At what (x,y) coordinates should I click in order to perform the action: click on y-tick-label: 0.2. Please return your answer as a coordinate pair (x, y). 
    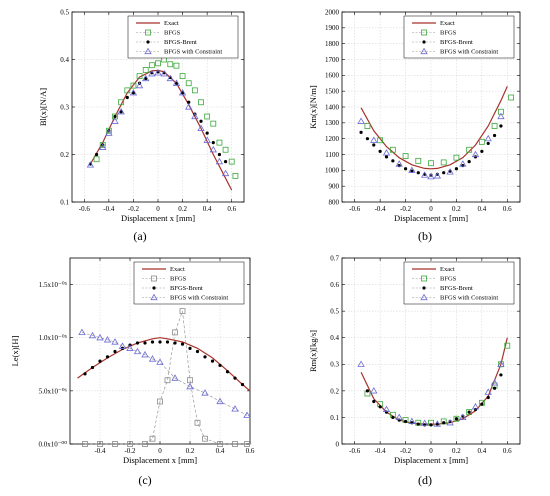
    Looking at the image, I should click on (334, 391).